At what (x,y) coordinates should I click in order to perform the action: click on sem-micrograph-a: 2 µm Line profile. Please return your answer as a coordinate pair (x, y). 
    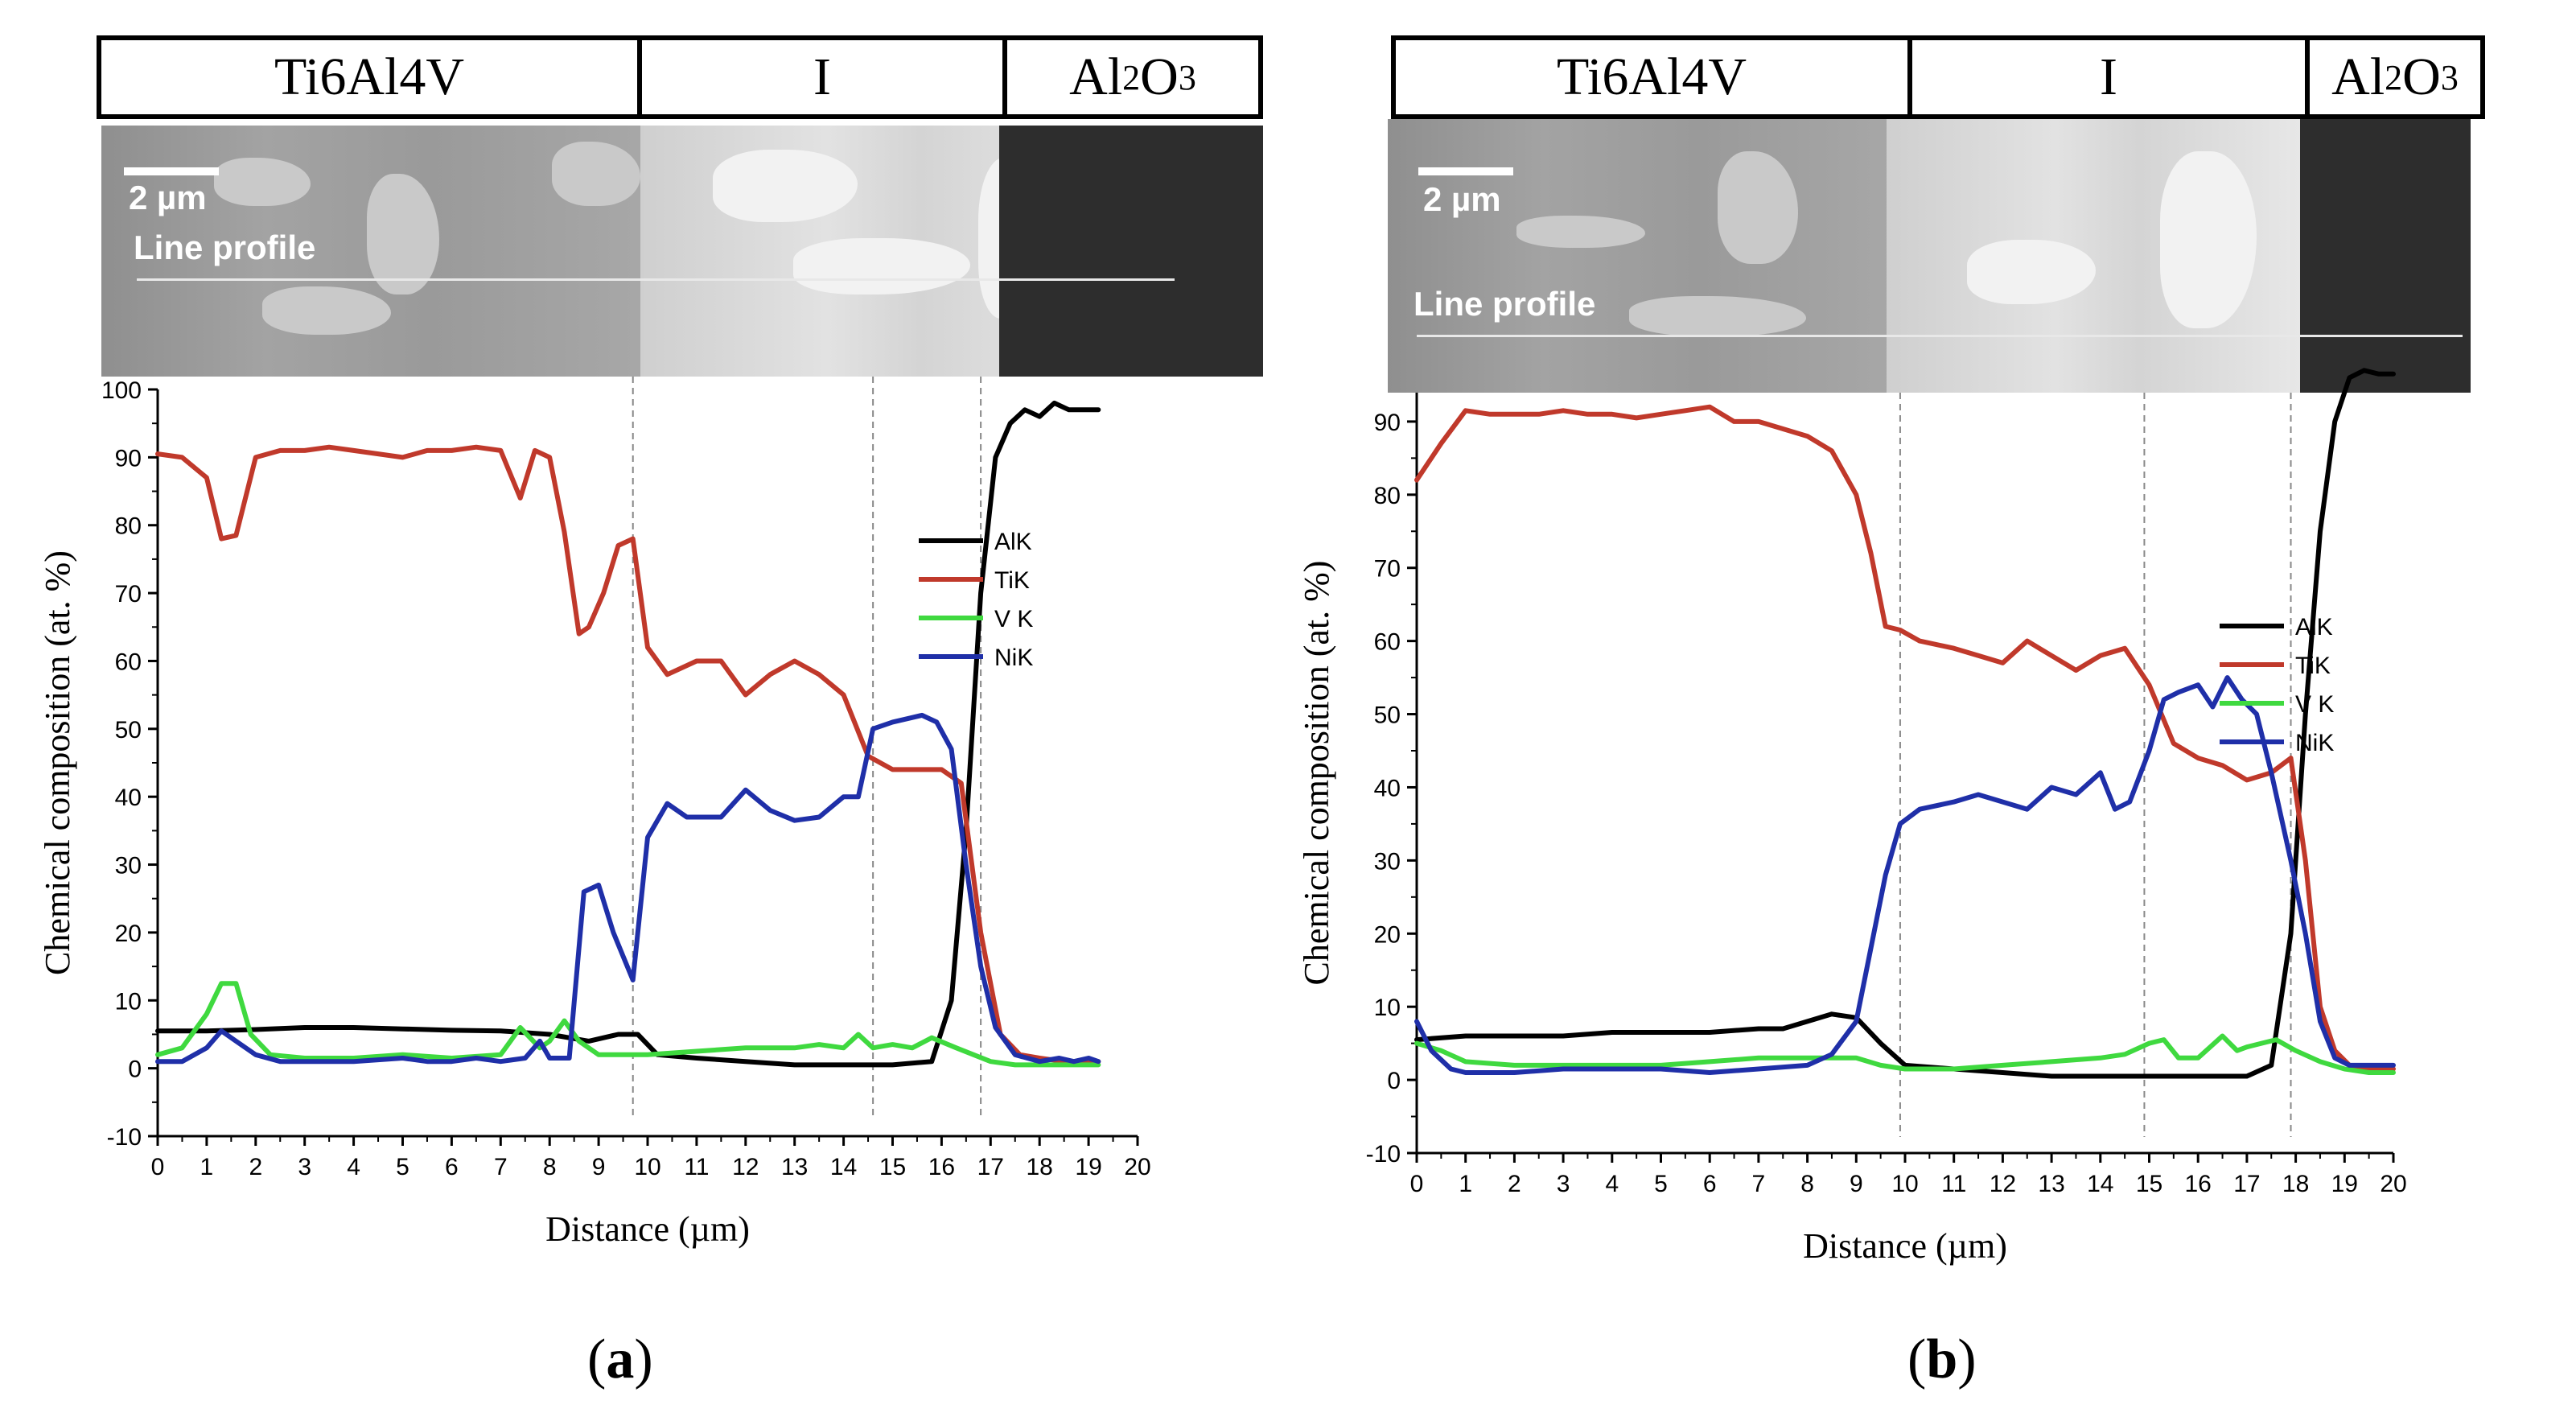
    Looking at the image, I should click on (682, 251).